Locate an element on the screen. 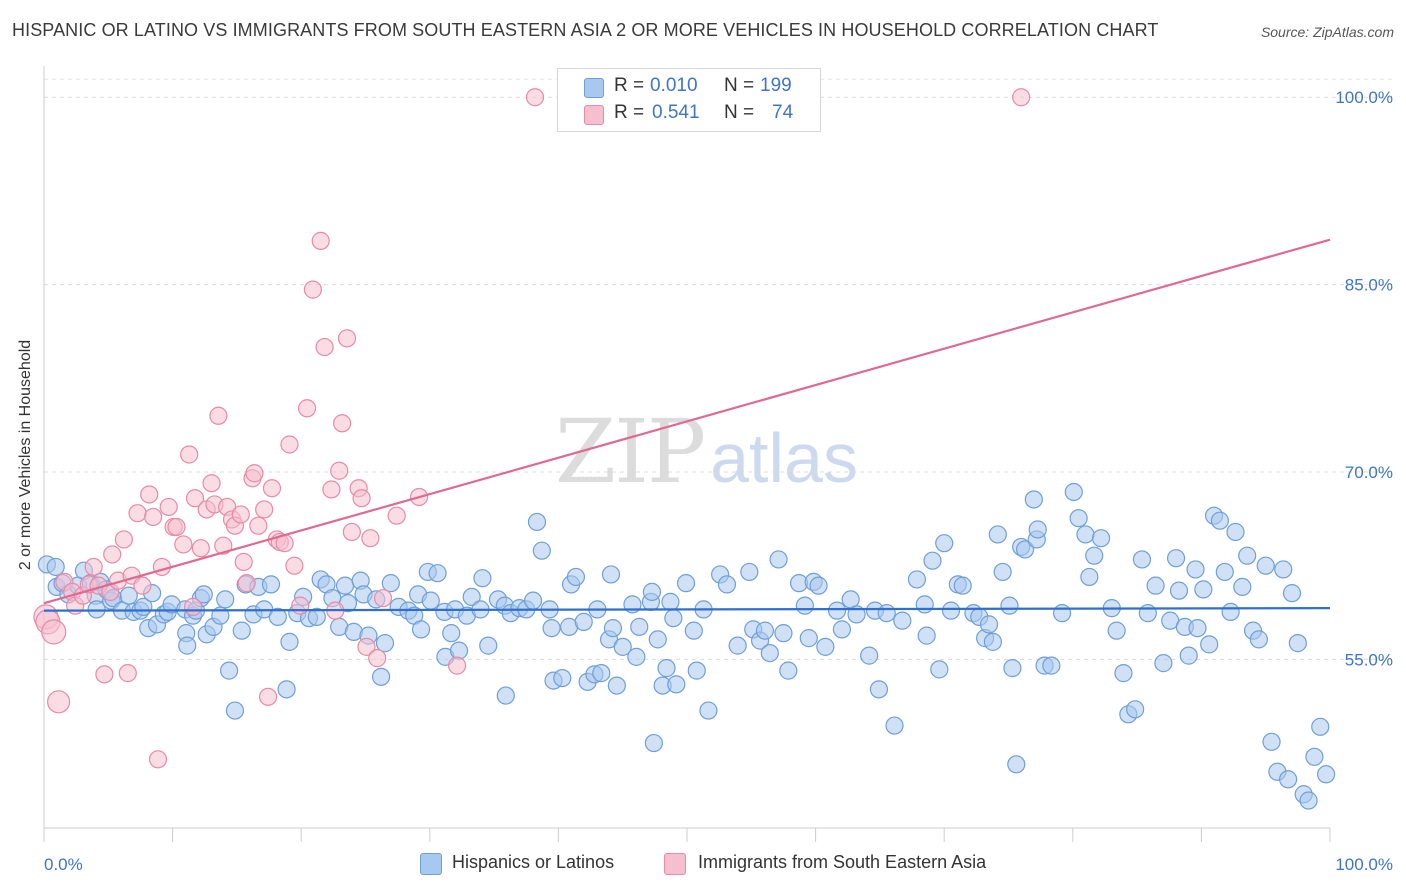 The image size is (1406, 892). legend-swatch-pink is located at coordinates (594, 115).